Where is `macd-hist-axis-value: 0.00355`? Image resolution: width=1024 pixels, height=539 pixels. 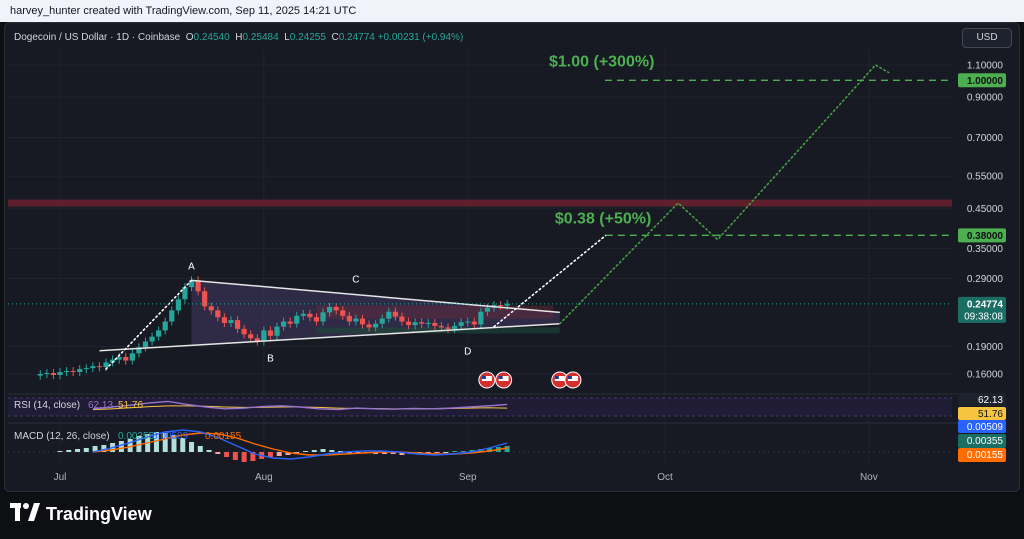 macd-hist-axis-value: 0.00355 is located at coordinates (985, 441).